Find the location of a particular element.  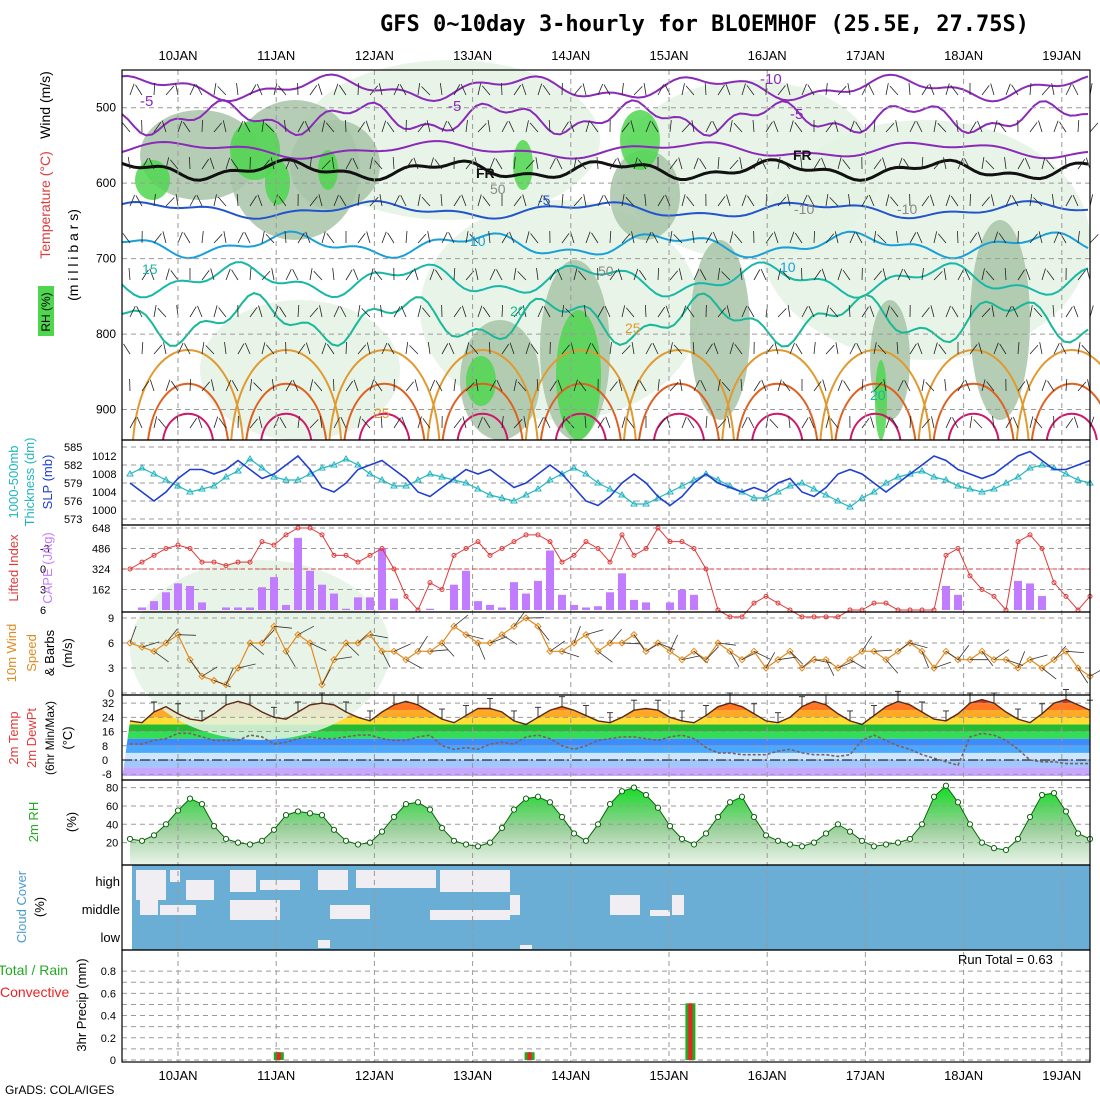

cloud-level-label: middle is located at coordinates (101, 909).